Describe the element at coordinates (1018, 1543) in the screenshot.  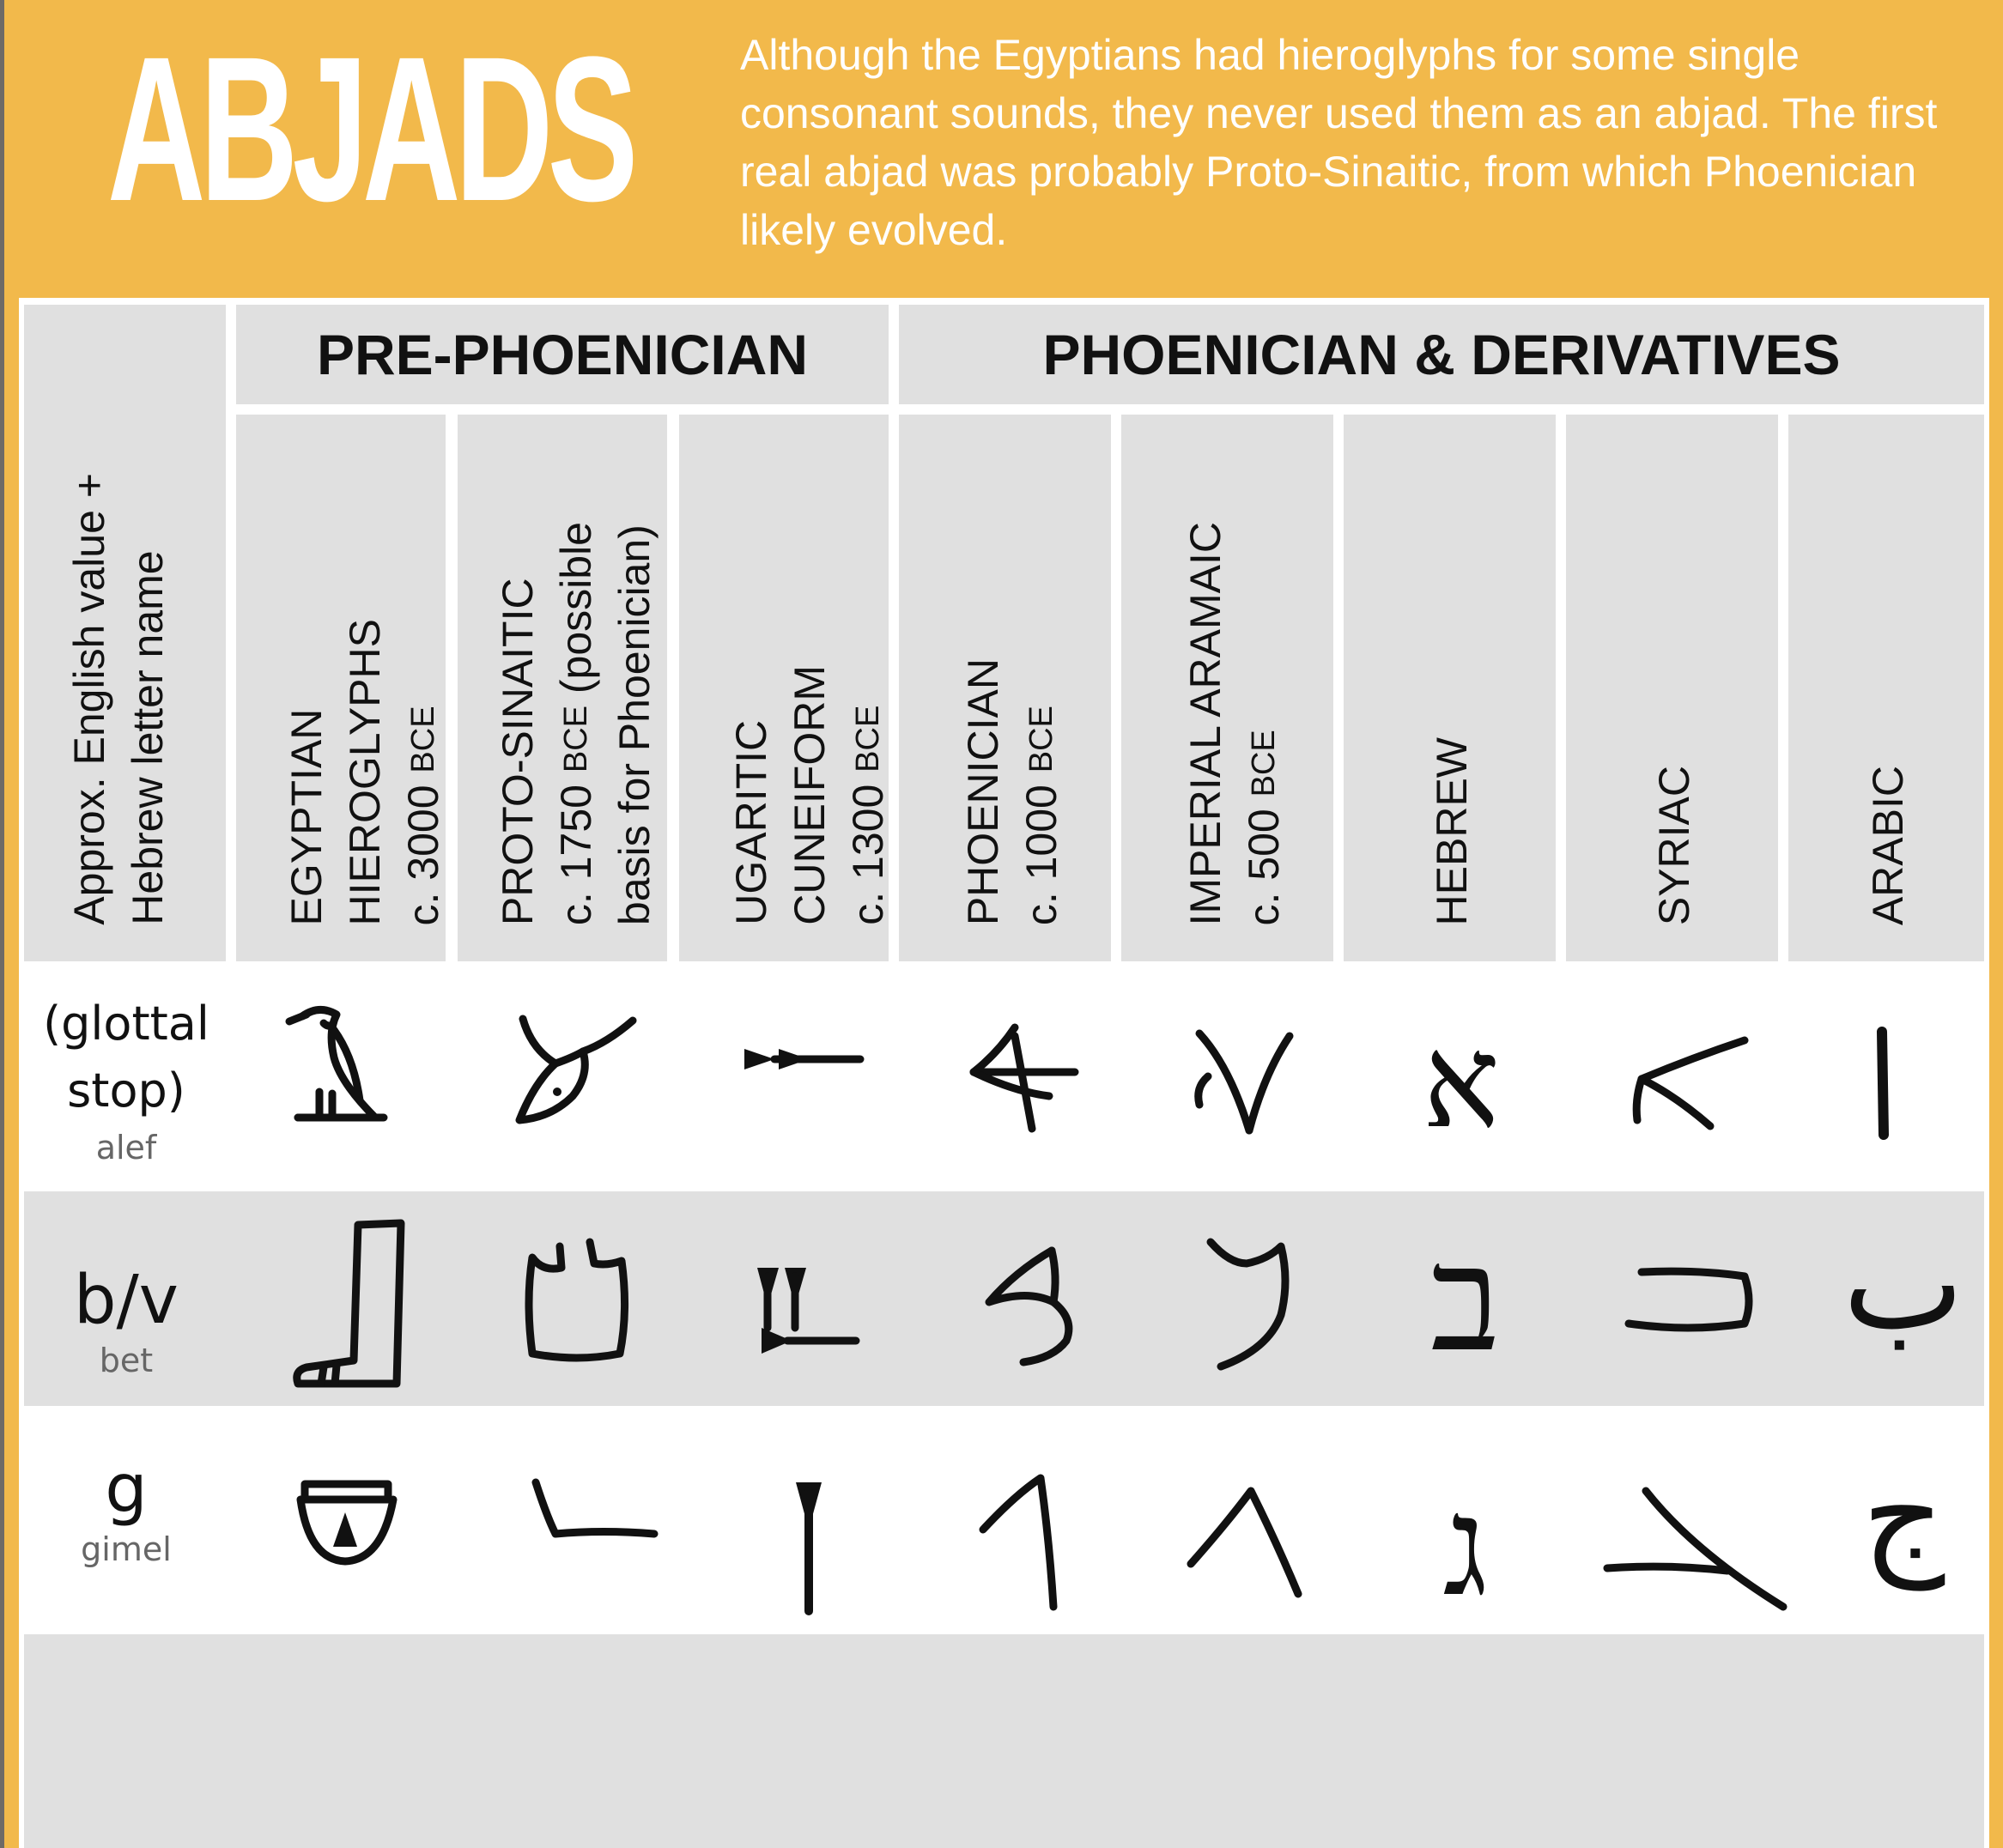
I see `phoenician-gimel-icon` at that location.